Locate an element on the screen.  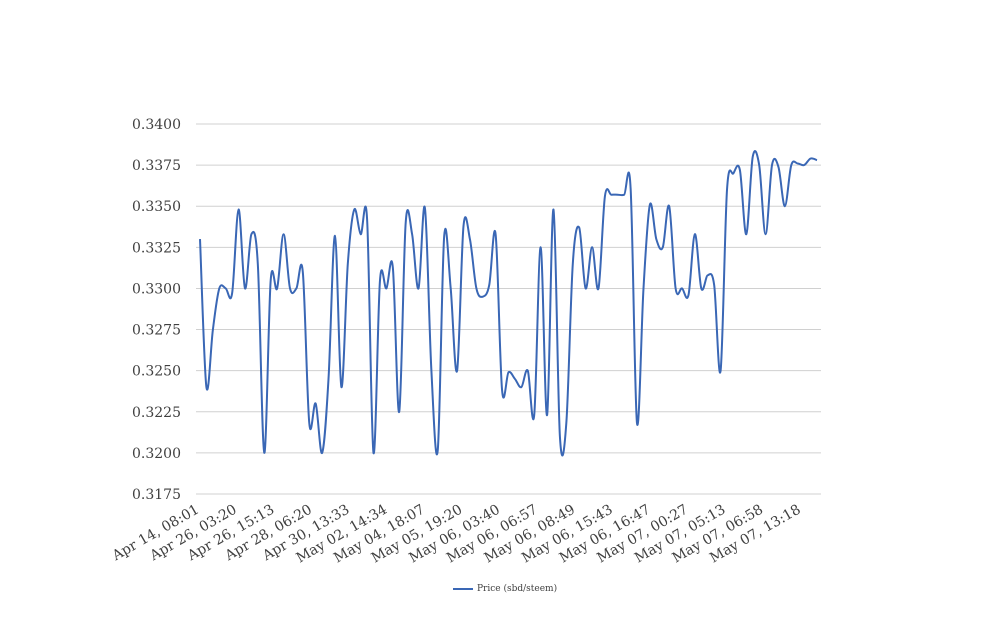
y-tick-label: 0.3200 is located at coordinates (156, 454).